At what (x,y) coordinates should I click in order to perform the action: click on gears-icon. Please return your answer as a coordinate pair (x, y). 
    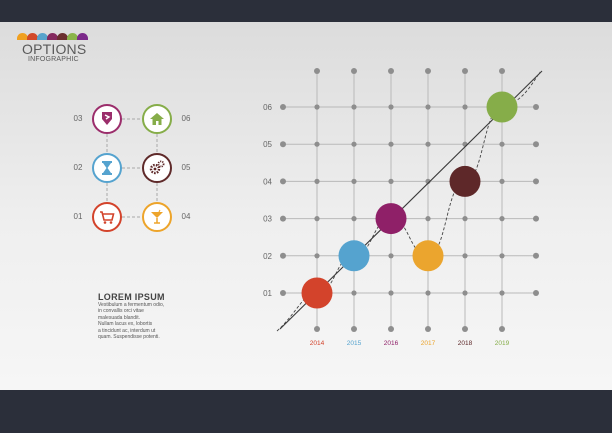
    Looking at the image, I should click on (157, 167).